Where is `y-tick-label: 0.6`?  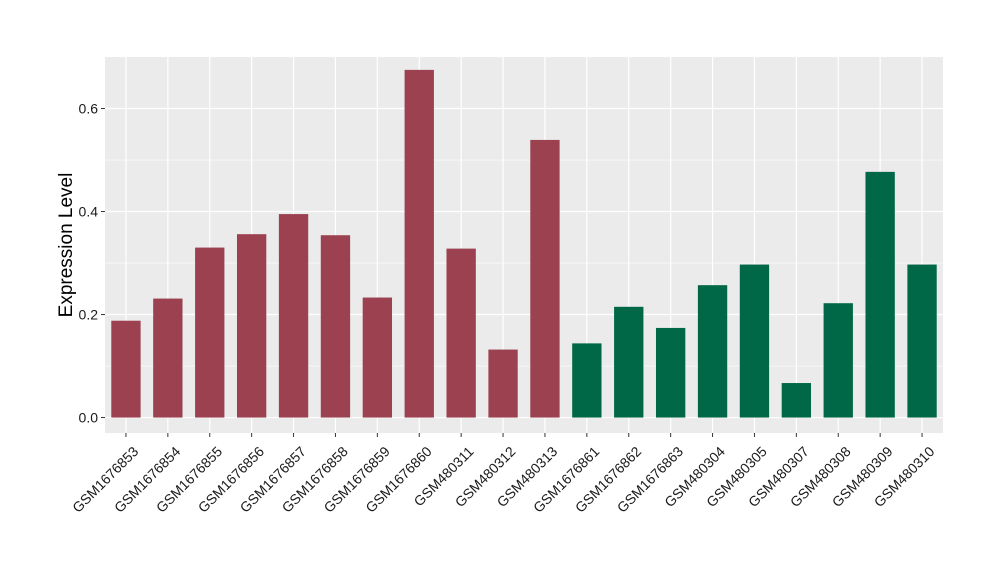
y-tick-label: 0.6 is located at coordinates (89, 109).